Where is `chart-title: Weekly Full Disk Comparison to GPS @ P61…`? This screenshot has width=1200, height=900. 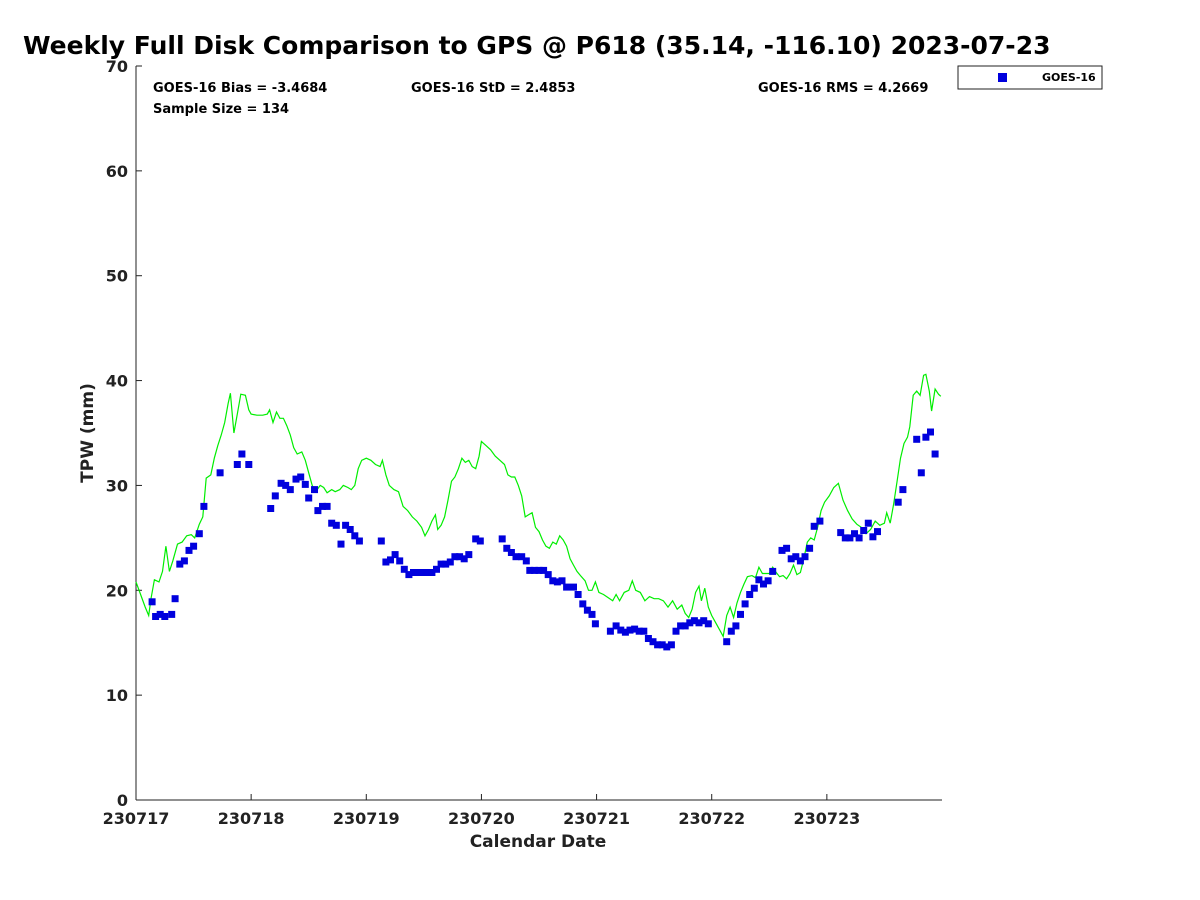
chart-title: Weekly Full Disk Comparison to GPS @ P61… is located at coordinates (536, 45).